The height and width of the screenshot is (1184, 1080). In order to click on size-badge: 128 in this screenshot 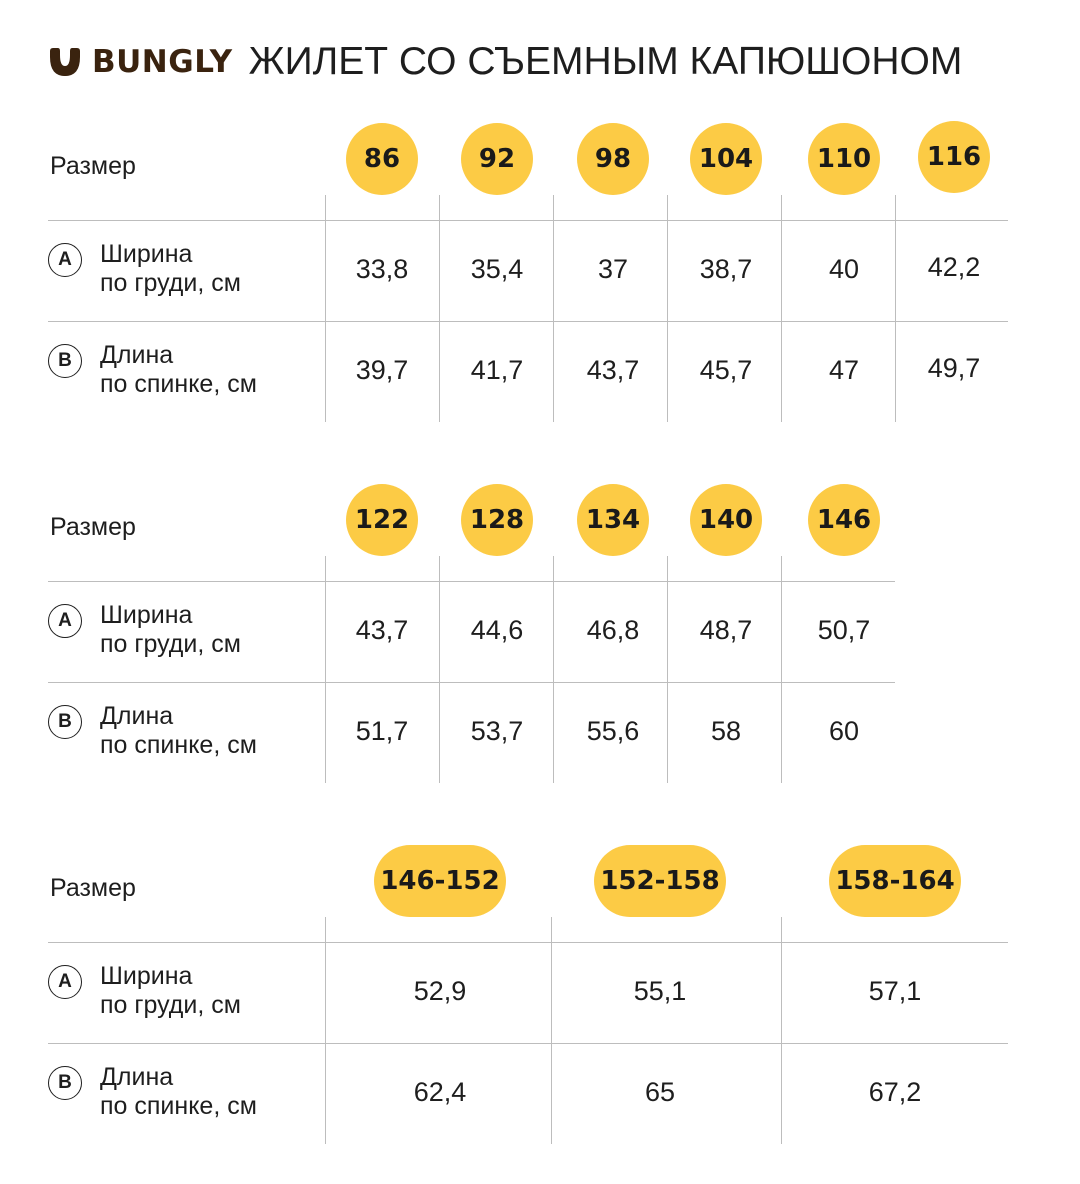, I will do `click(497, 520)`.